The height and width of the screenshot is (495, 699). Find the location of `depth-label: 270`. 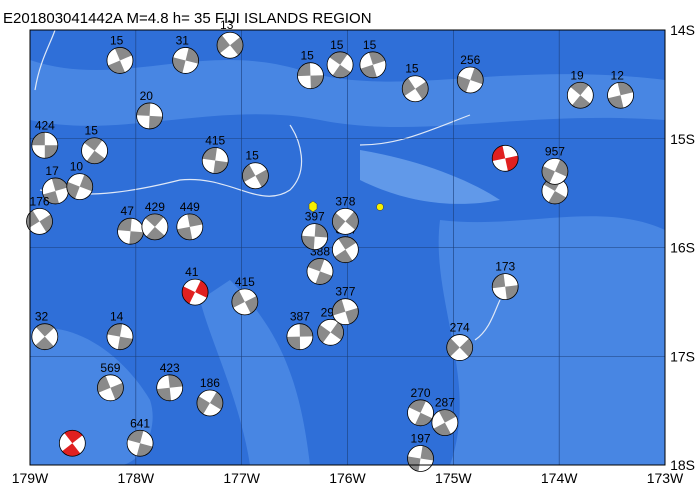

depth-label: 270 is located at coordinates (421, 393).